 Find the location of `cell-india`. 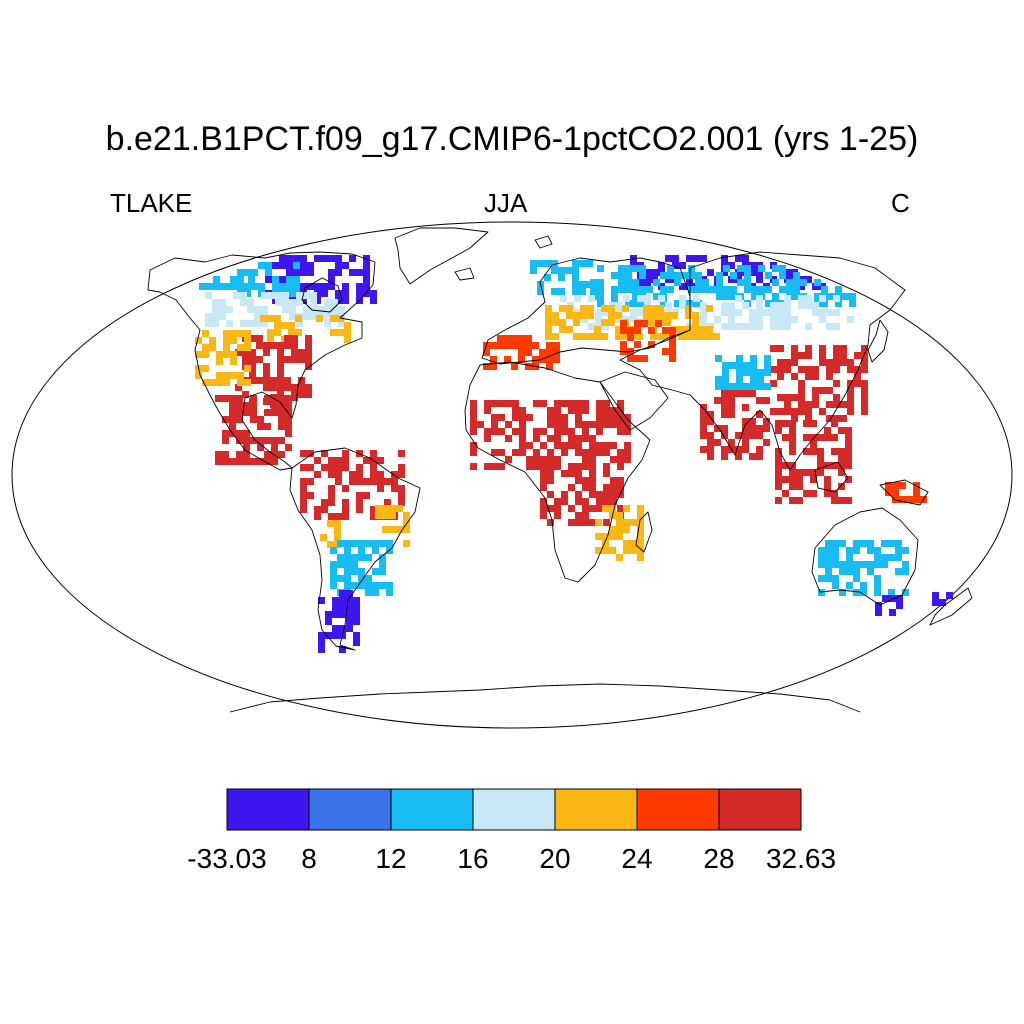

cell-india is located at coordinates (724, 414).